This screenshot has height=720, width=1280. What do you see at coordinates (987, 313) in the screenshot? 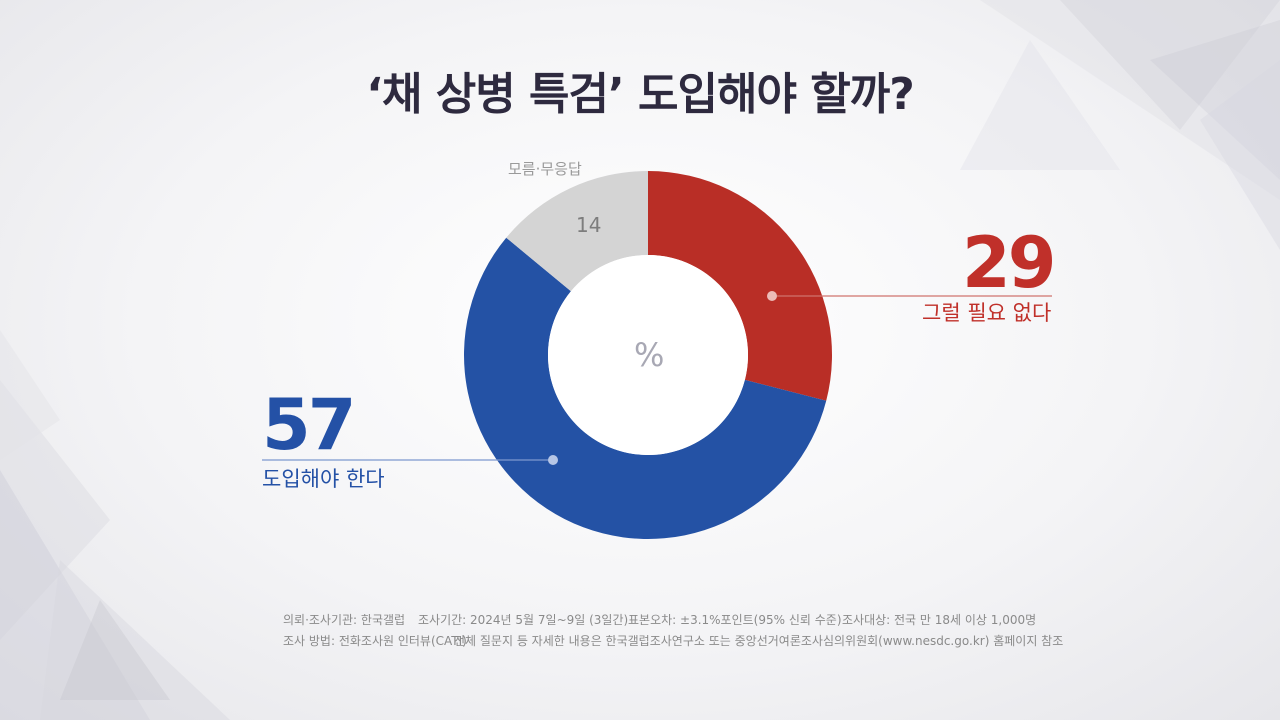
I see `label-no-need: 그럴 필요 없다` at bounding box center [987, 313].